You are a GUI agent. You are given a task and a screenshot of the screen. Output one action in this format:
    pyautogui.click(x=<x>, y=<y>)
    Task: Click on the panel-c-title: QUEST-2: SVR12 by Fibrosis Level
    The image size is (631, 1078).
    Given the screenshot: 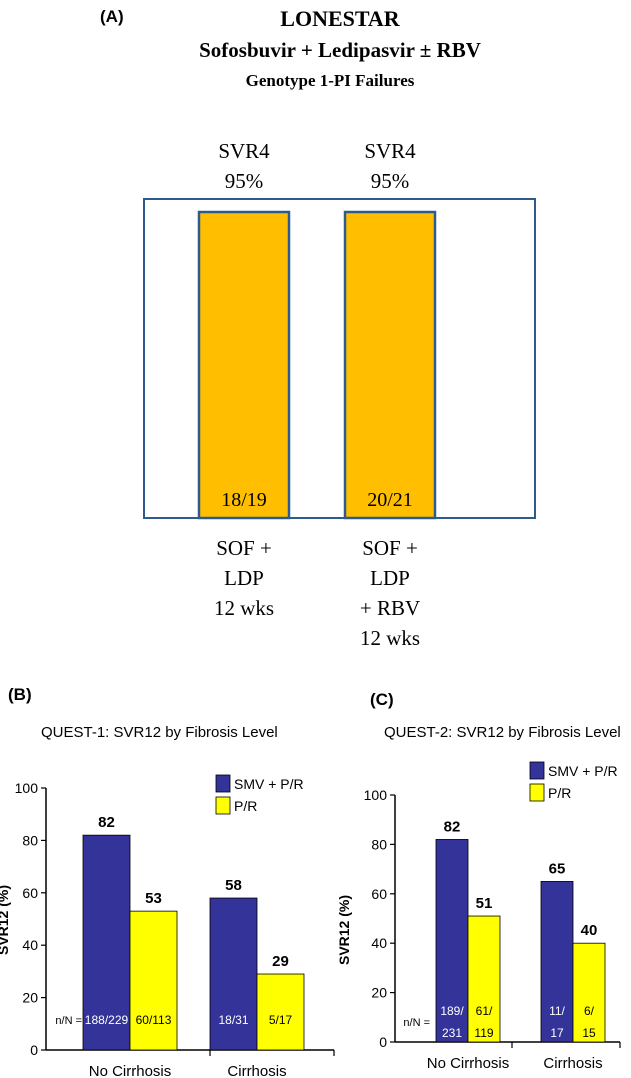 What is the action you would take?
    pyautogui.click(x=502, y=732)
    